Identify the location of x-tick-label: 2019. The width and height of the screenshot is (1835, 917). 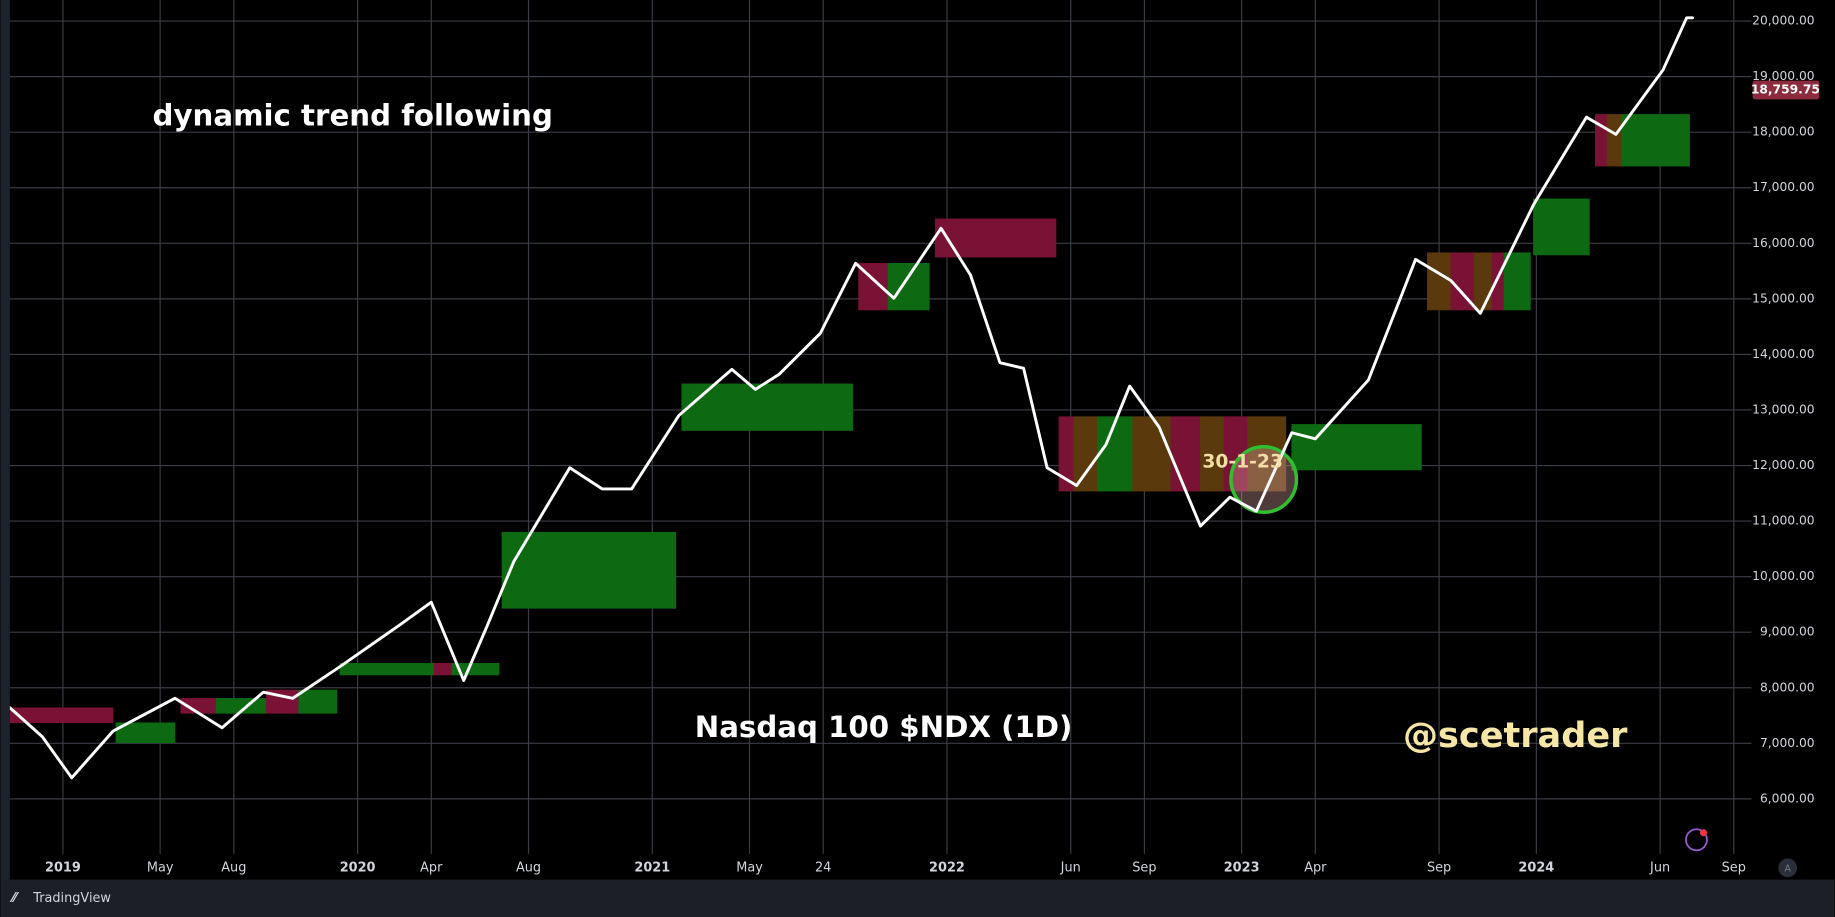
(63, 867).